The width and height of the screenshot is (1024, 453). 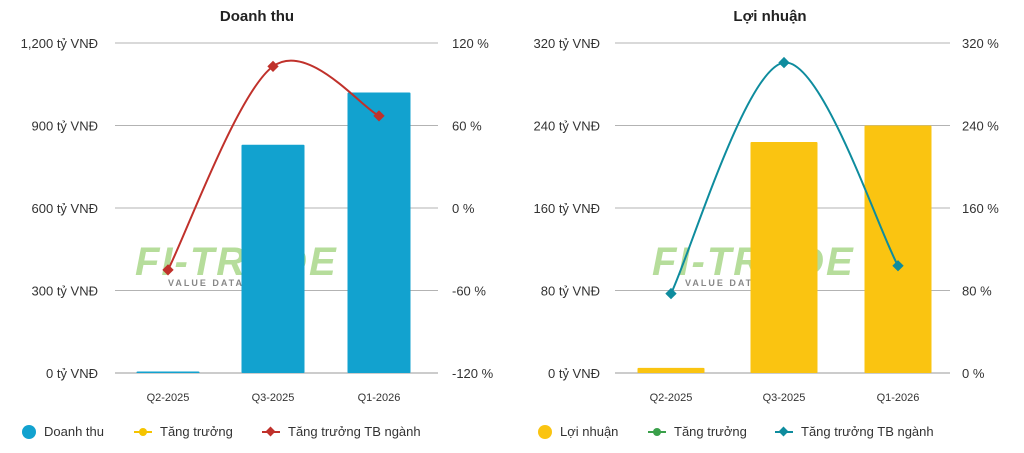 What do you see at coordinates (980, 126) in the screenshot?
I see `y2-tick-label: 240 %` at bounding box center [980, 126].